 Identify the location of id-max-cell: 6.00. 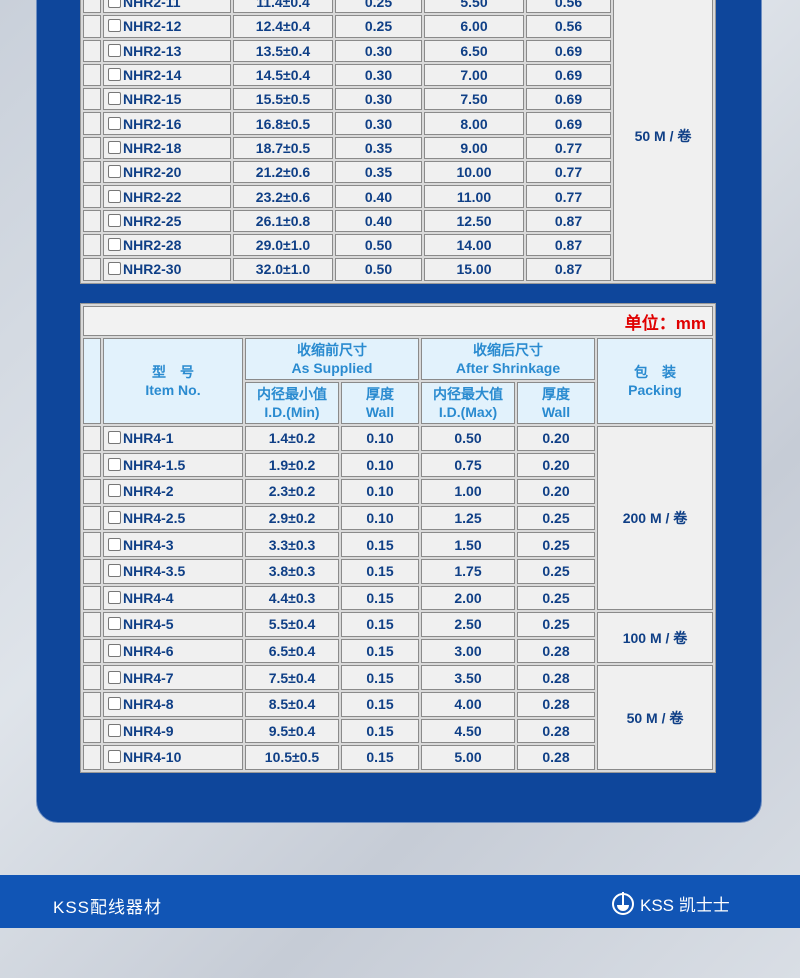
(474, 26).